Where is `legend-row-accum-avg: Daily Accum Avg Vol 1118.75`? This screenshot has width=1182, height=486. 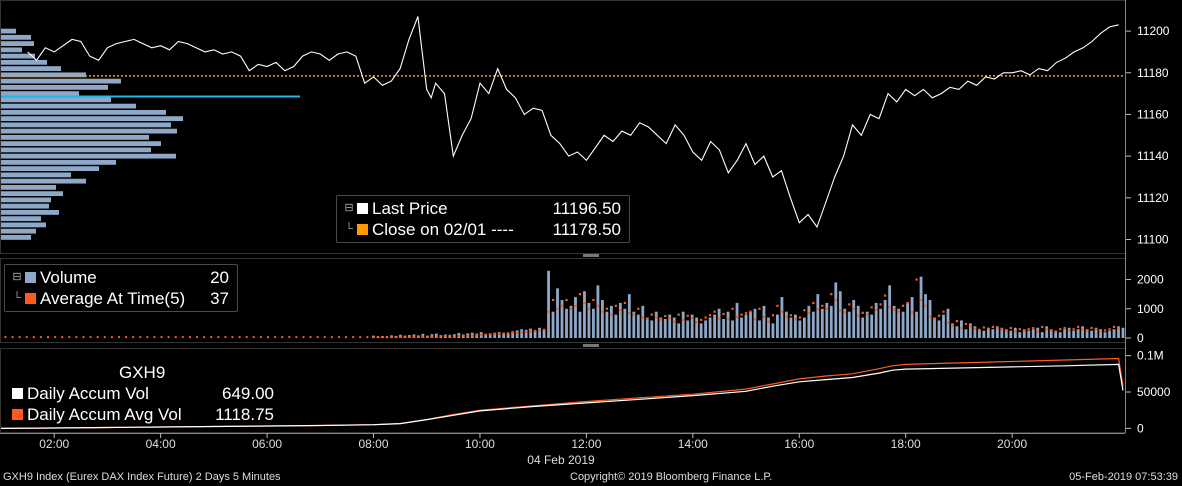 legend-row-accum-avg: Daily Accum Avg Vol 1118.75 is located at coordinates (140, 414).